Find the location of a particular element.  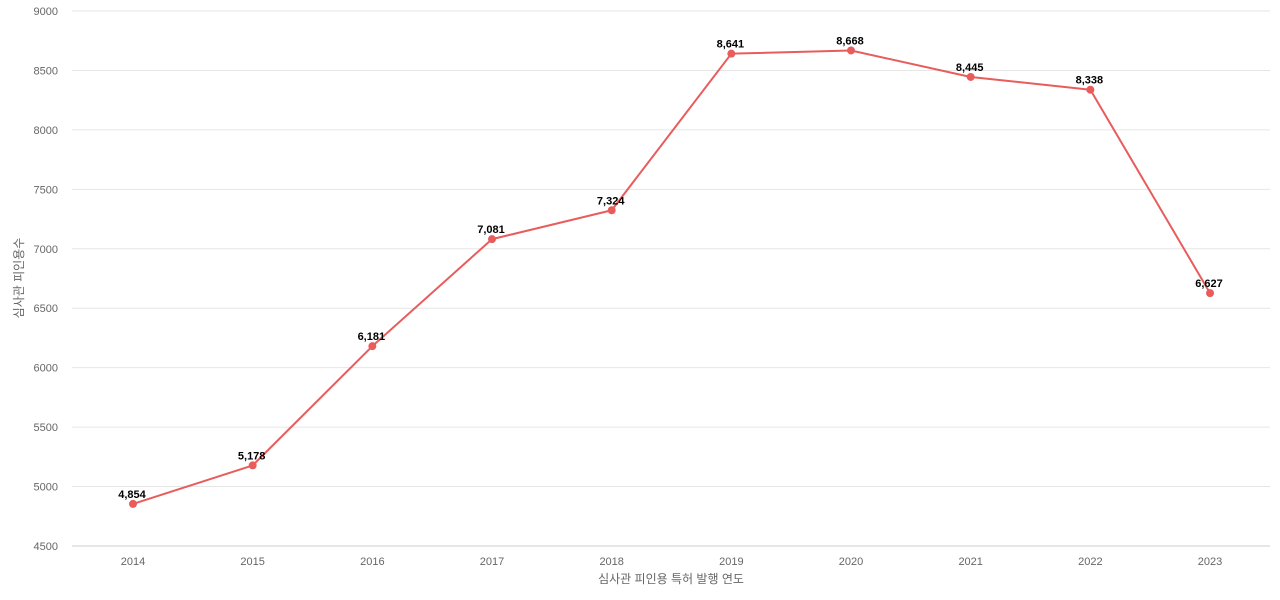

x-tick-label: 2015 is located at coordinates (252, 562).